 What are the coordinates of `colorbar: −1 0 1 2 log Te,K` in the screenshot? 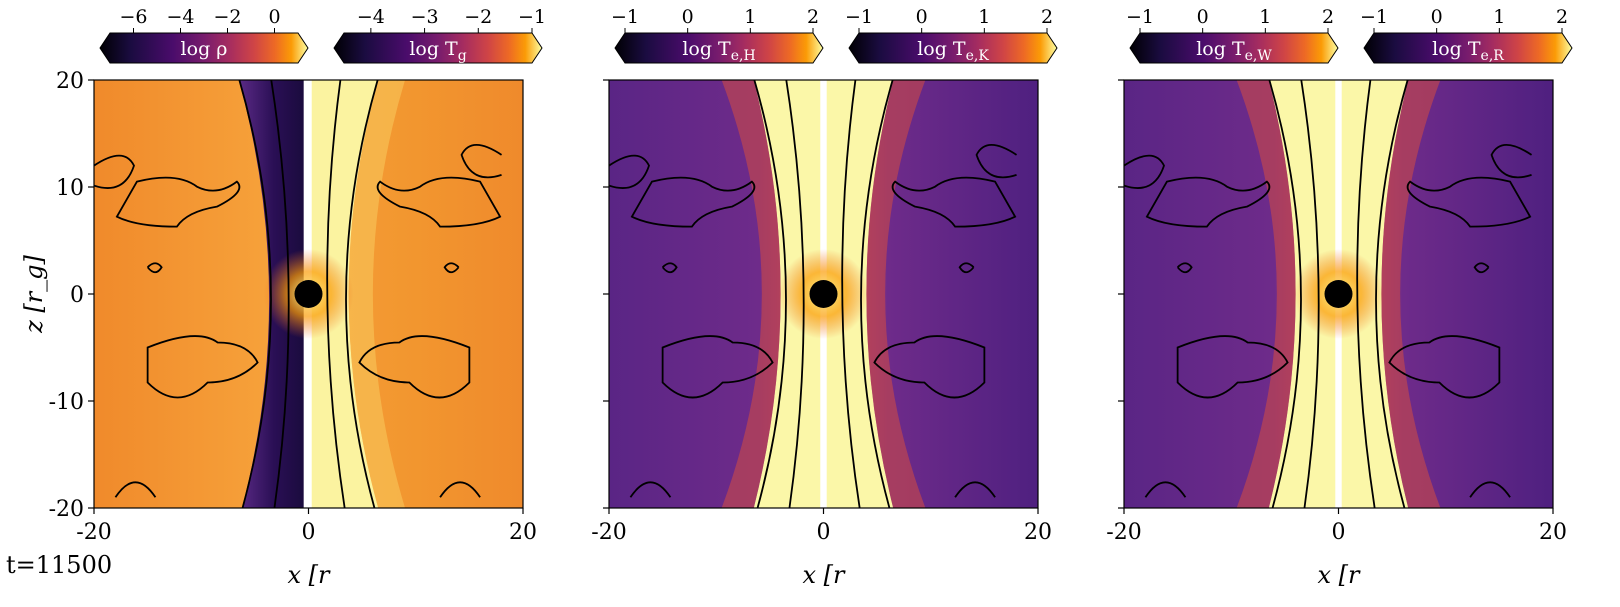 It's located at (951, 35).